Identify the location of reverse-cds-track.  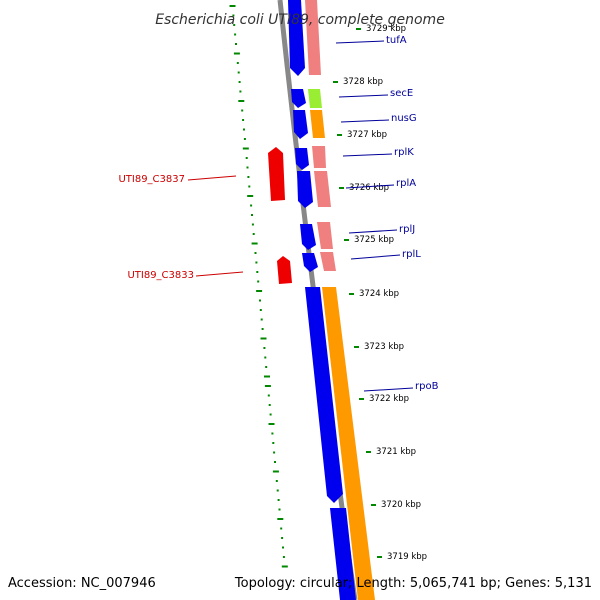
(280, 215).